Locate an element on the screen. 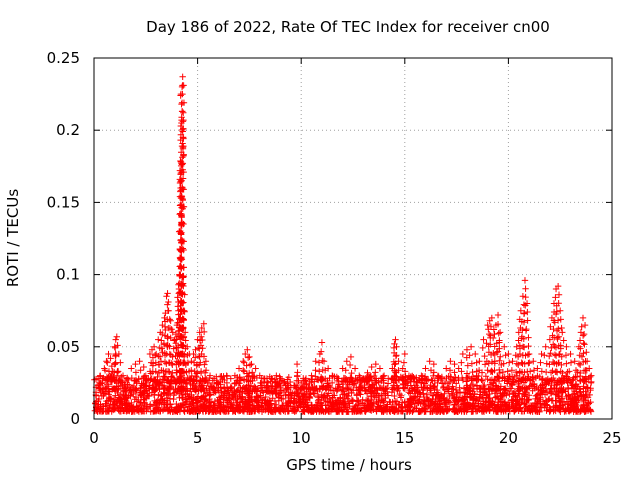 This screenshot has width=640, height=480. y-tick-label: 0 is located at coordinates (75, 419).